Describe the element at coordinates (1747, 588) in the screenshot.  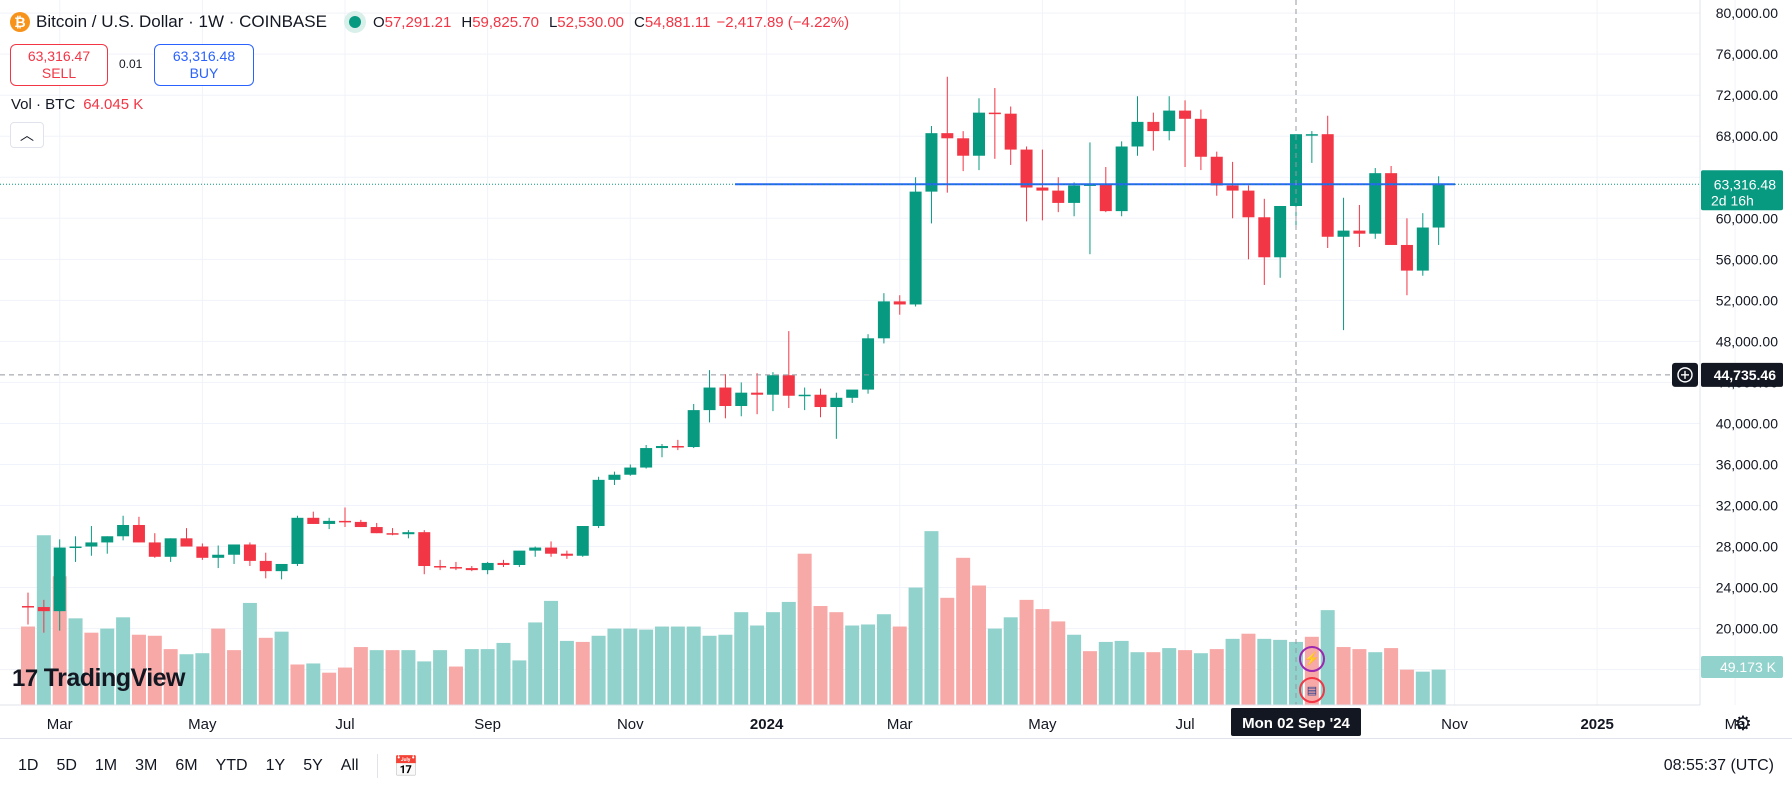
I see `price-tick-label: 24,000.00` at that location.